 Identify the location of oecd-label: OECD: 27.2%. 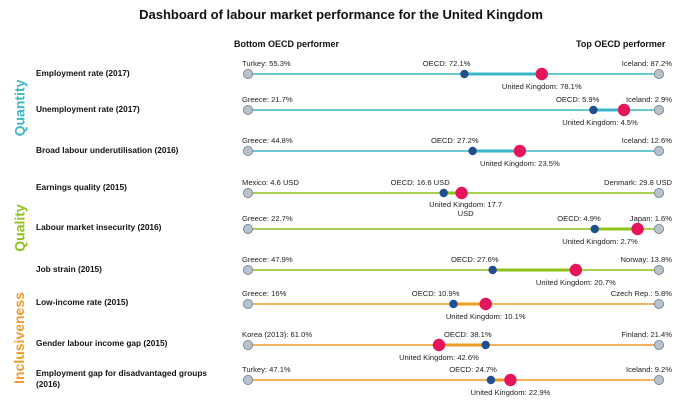
(455, 140).